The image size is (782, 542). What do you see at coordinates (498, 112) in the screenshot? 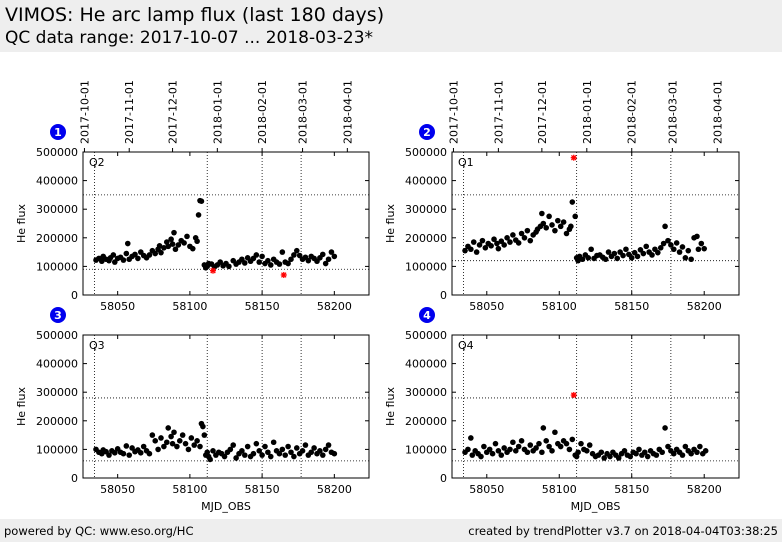
I see `date-tick-label: 2017-11-01` at bounding box center [498, 112].